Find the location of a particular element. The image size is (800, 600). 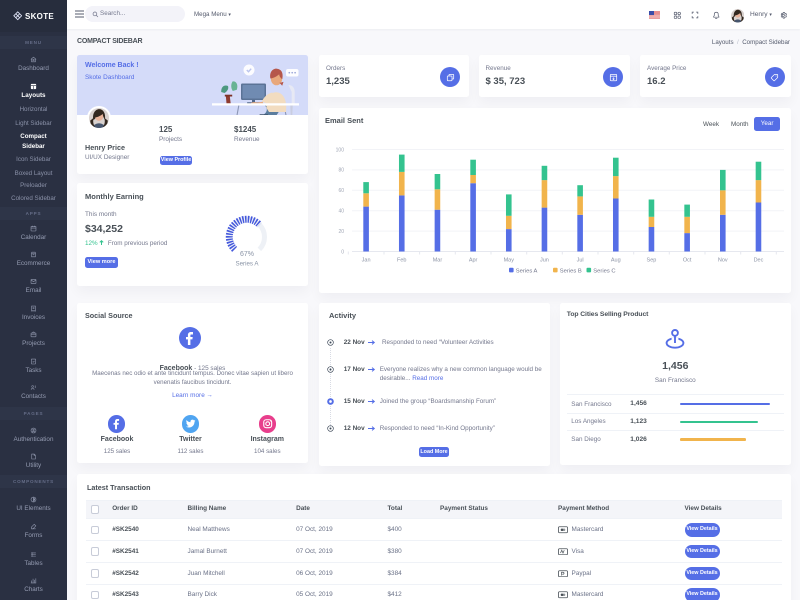

svg-text: Jul is located at coordinates (580, 261).